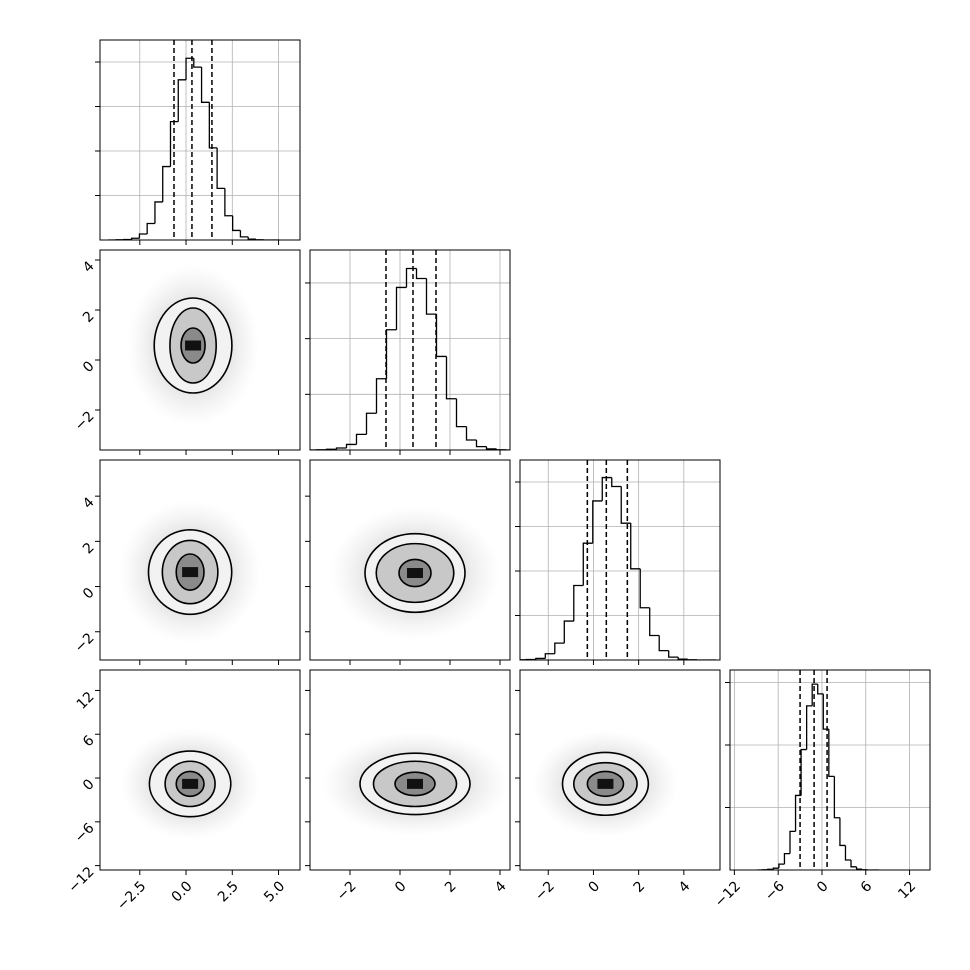 The width and height of the screenshot is (970, 970). Describe the element at coordinates (867, 887) in the screenshot. I see `x-tick-label: 6` at that location.